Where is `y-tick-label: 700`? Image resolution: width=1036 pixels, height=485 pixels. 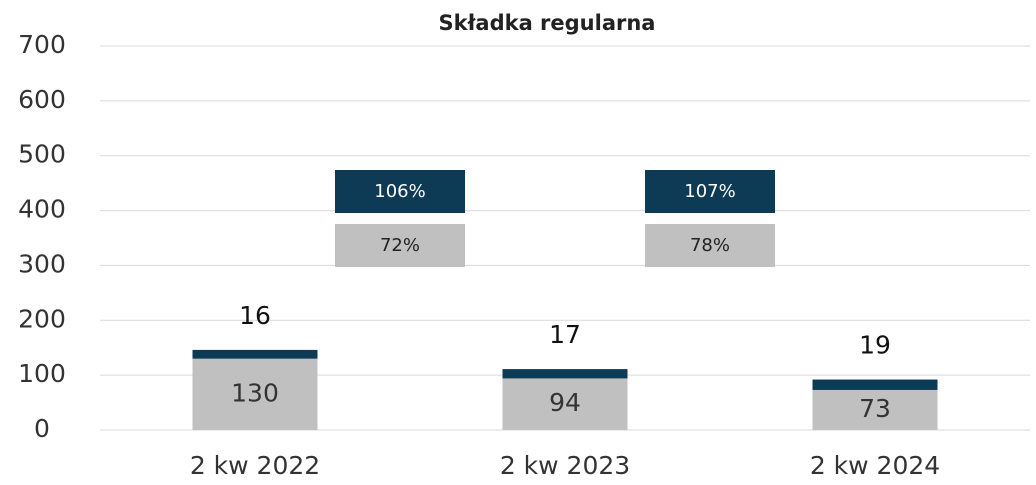 y-tick-label: 700 is located at coordinates (42, 44).